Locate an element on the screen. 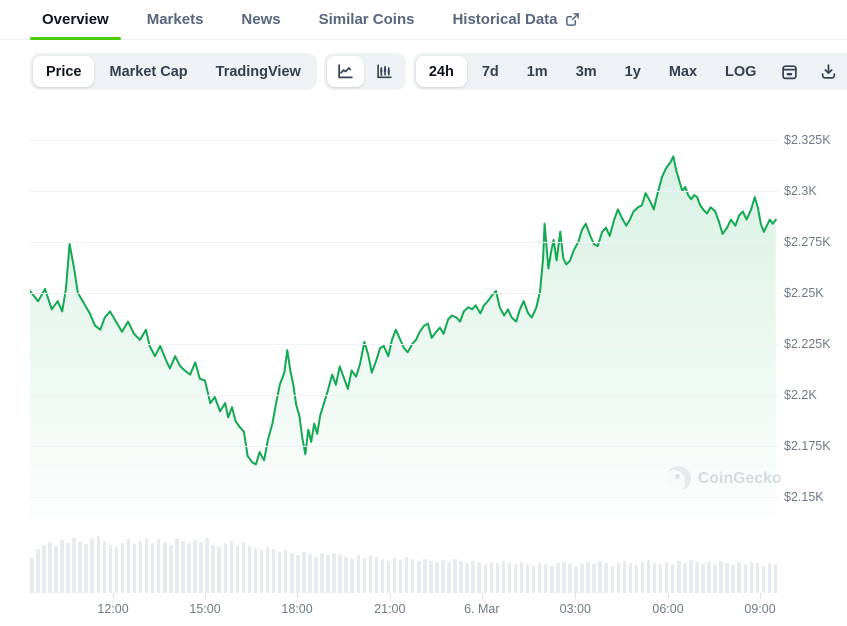  y-axis-label: $2.225K is located at coordinates (807, 344).